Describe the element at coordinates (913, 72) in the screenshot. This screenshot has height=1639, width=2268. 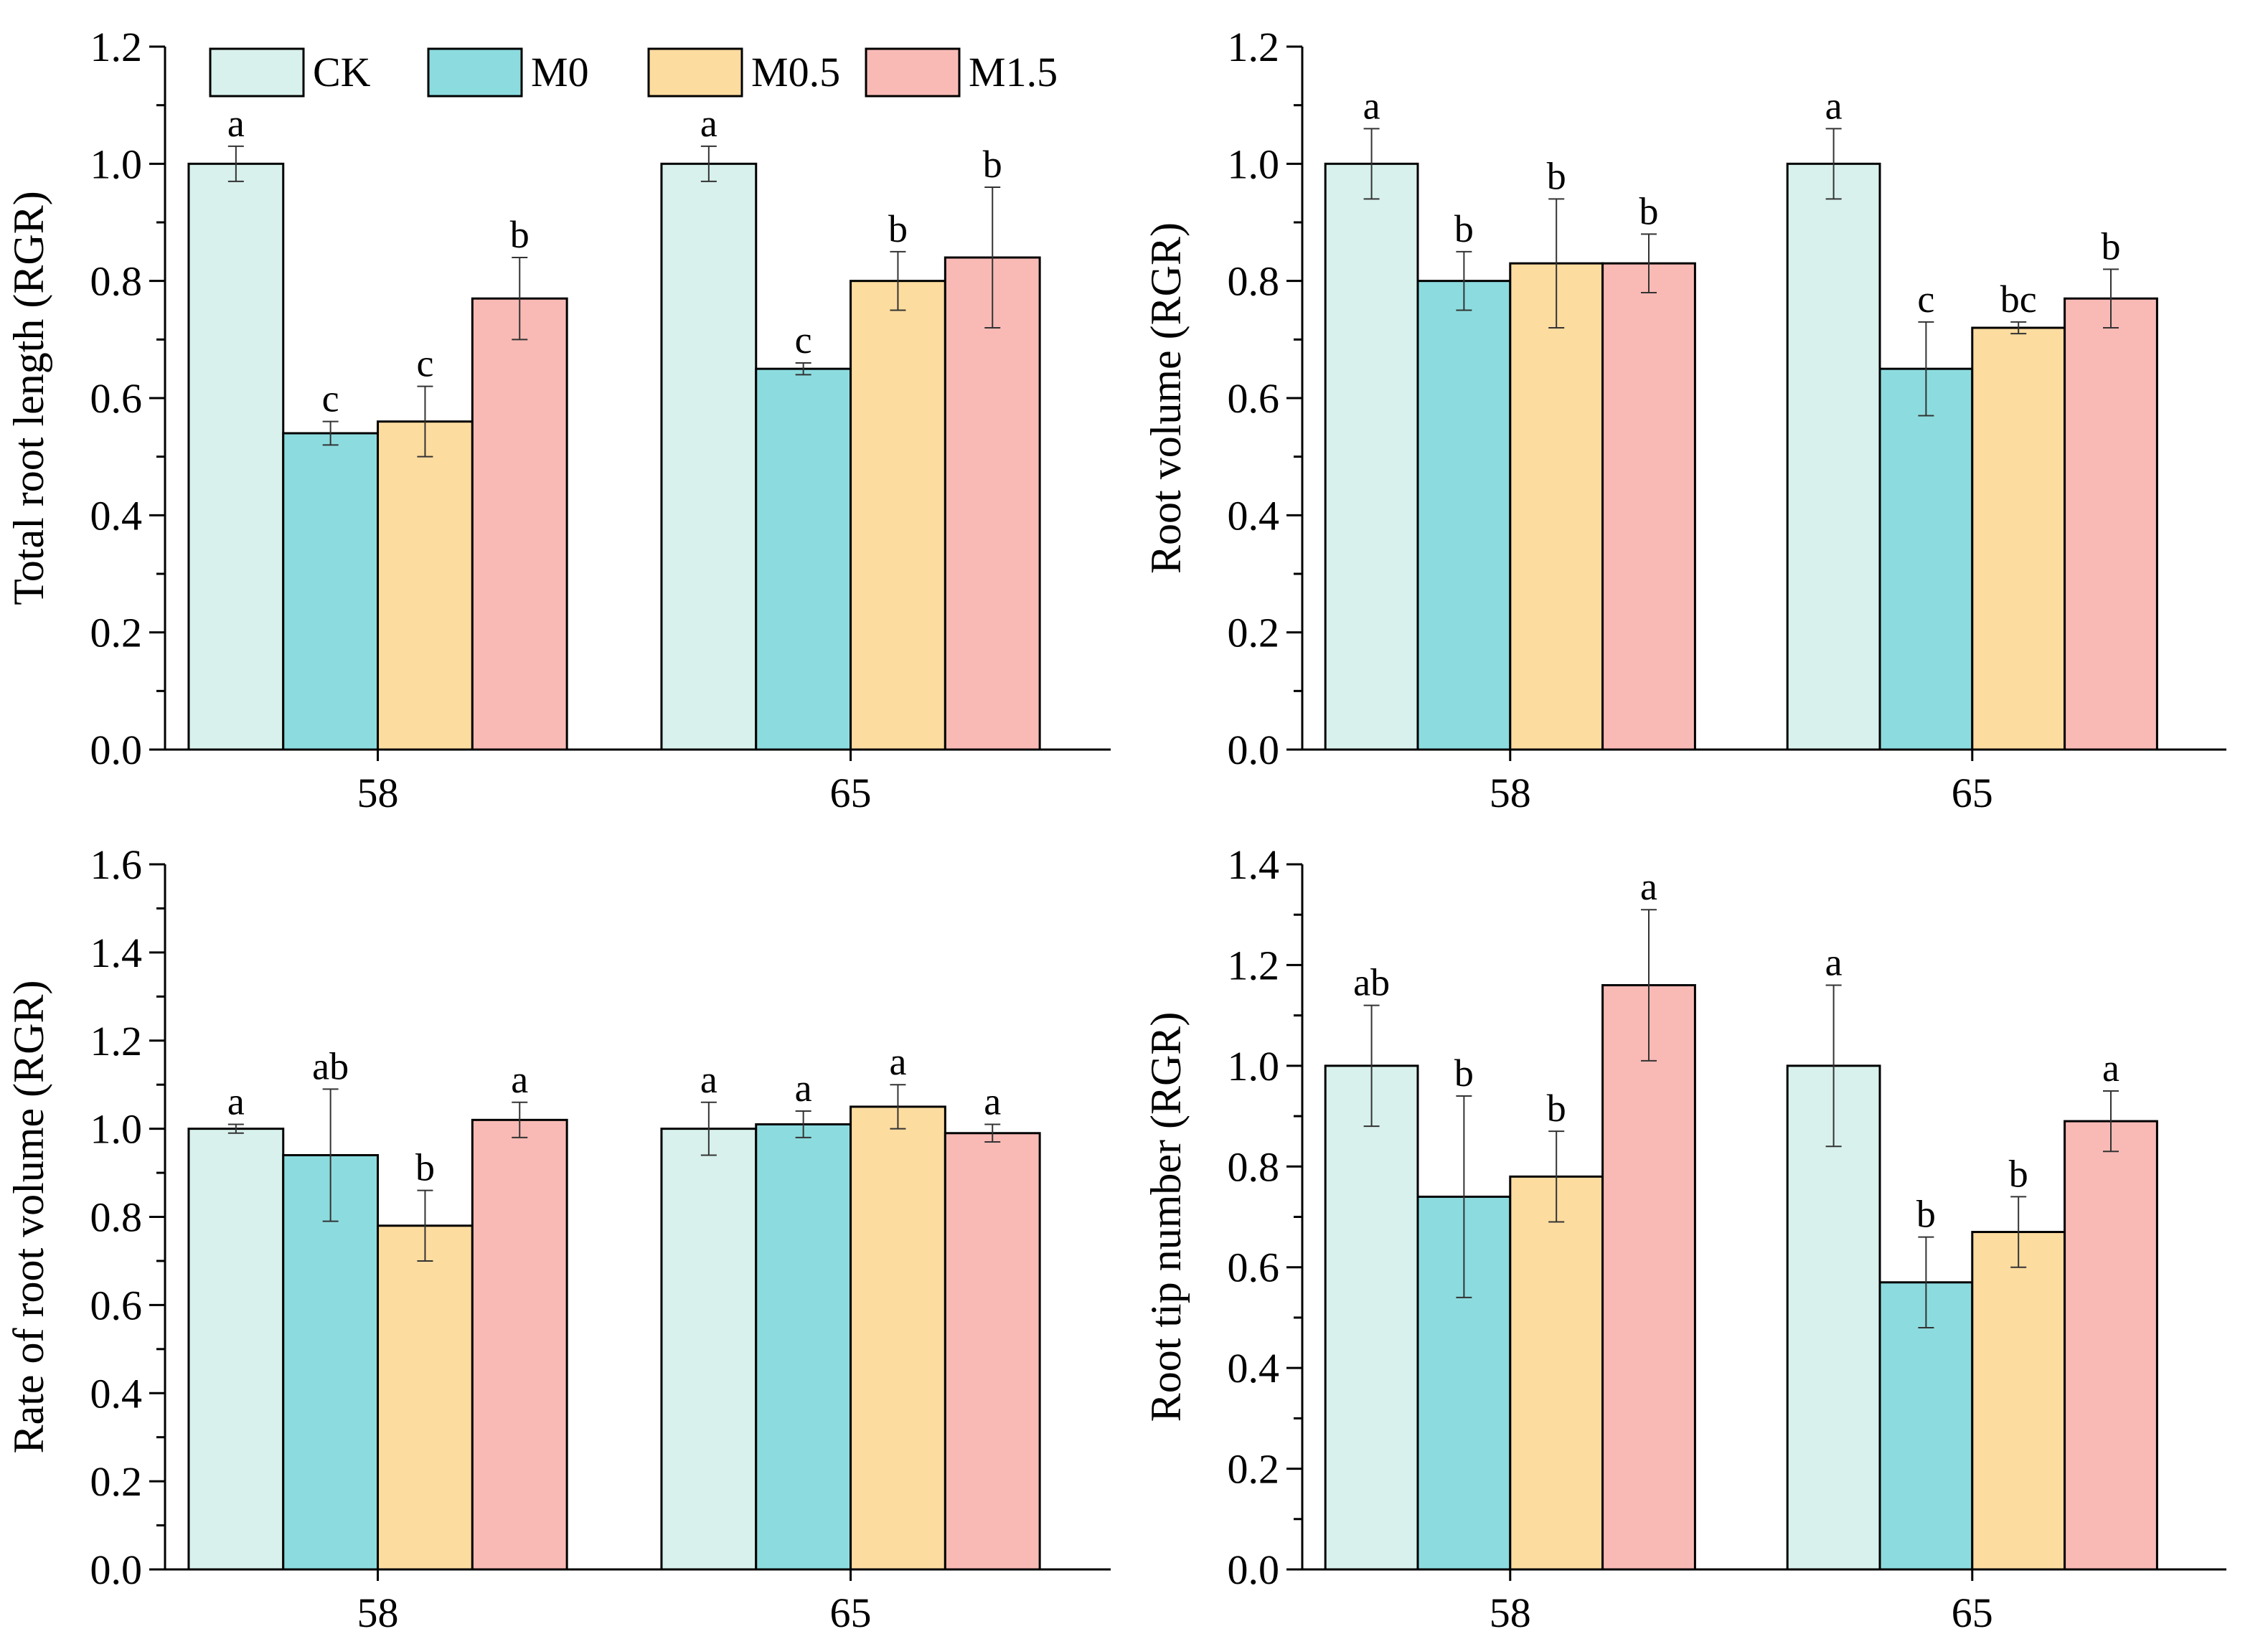
I see `legend-swatch-M1.5` at that location.